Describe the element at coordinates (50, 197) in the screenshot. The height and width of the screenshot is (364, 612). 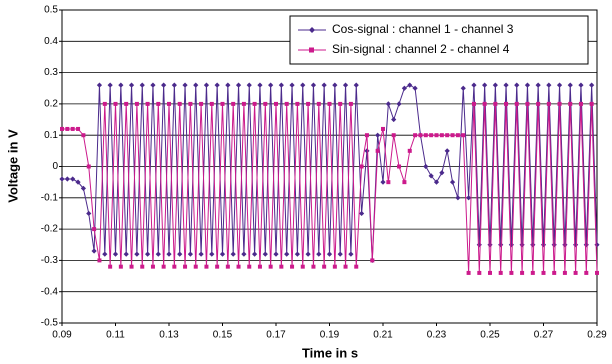
I see `y-tick-label: -0.1` at that location.